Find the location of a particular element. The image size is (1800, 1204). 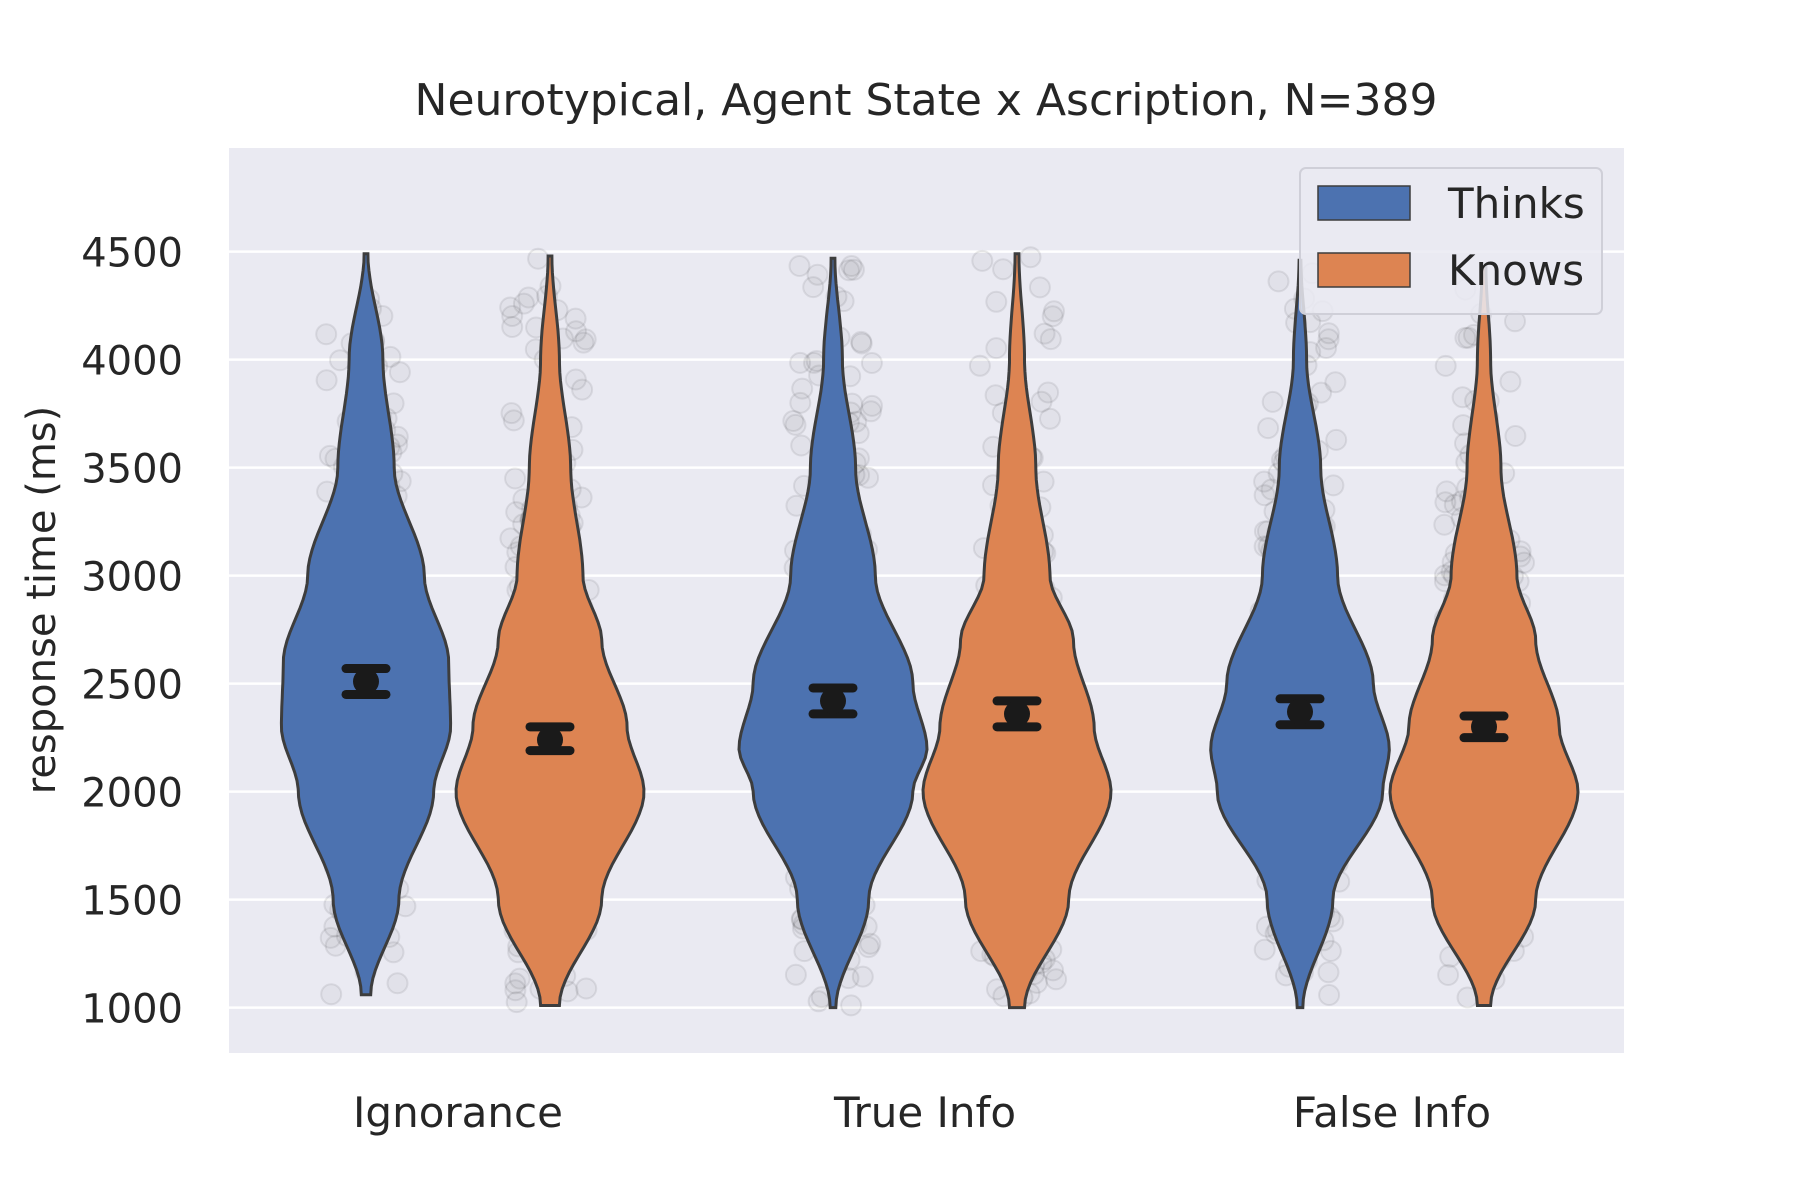

x-tick-label-false-info: False Info is located at coordinates (1392, 1112).